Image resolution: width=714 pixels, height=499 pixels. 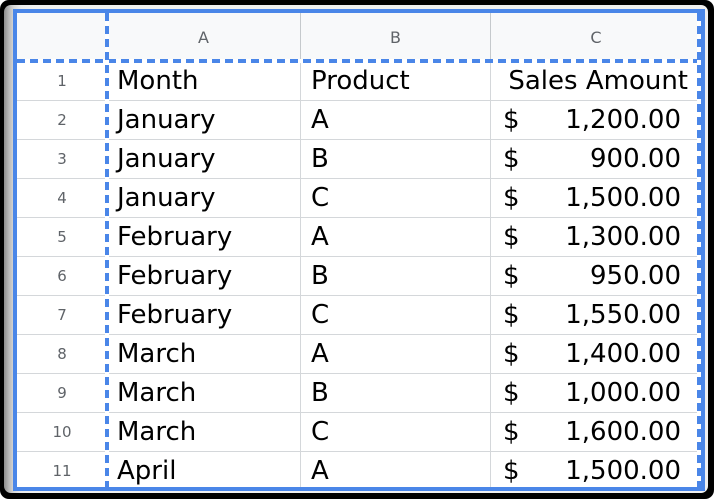 What do you see at coordinates (62, 393) in the screenshot?
I see `row-header-9: 9` at bounding box center [62, 393].